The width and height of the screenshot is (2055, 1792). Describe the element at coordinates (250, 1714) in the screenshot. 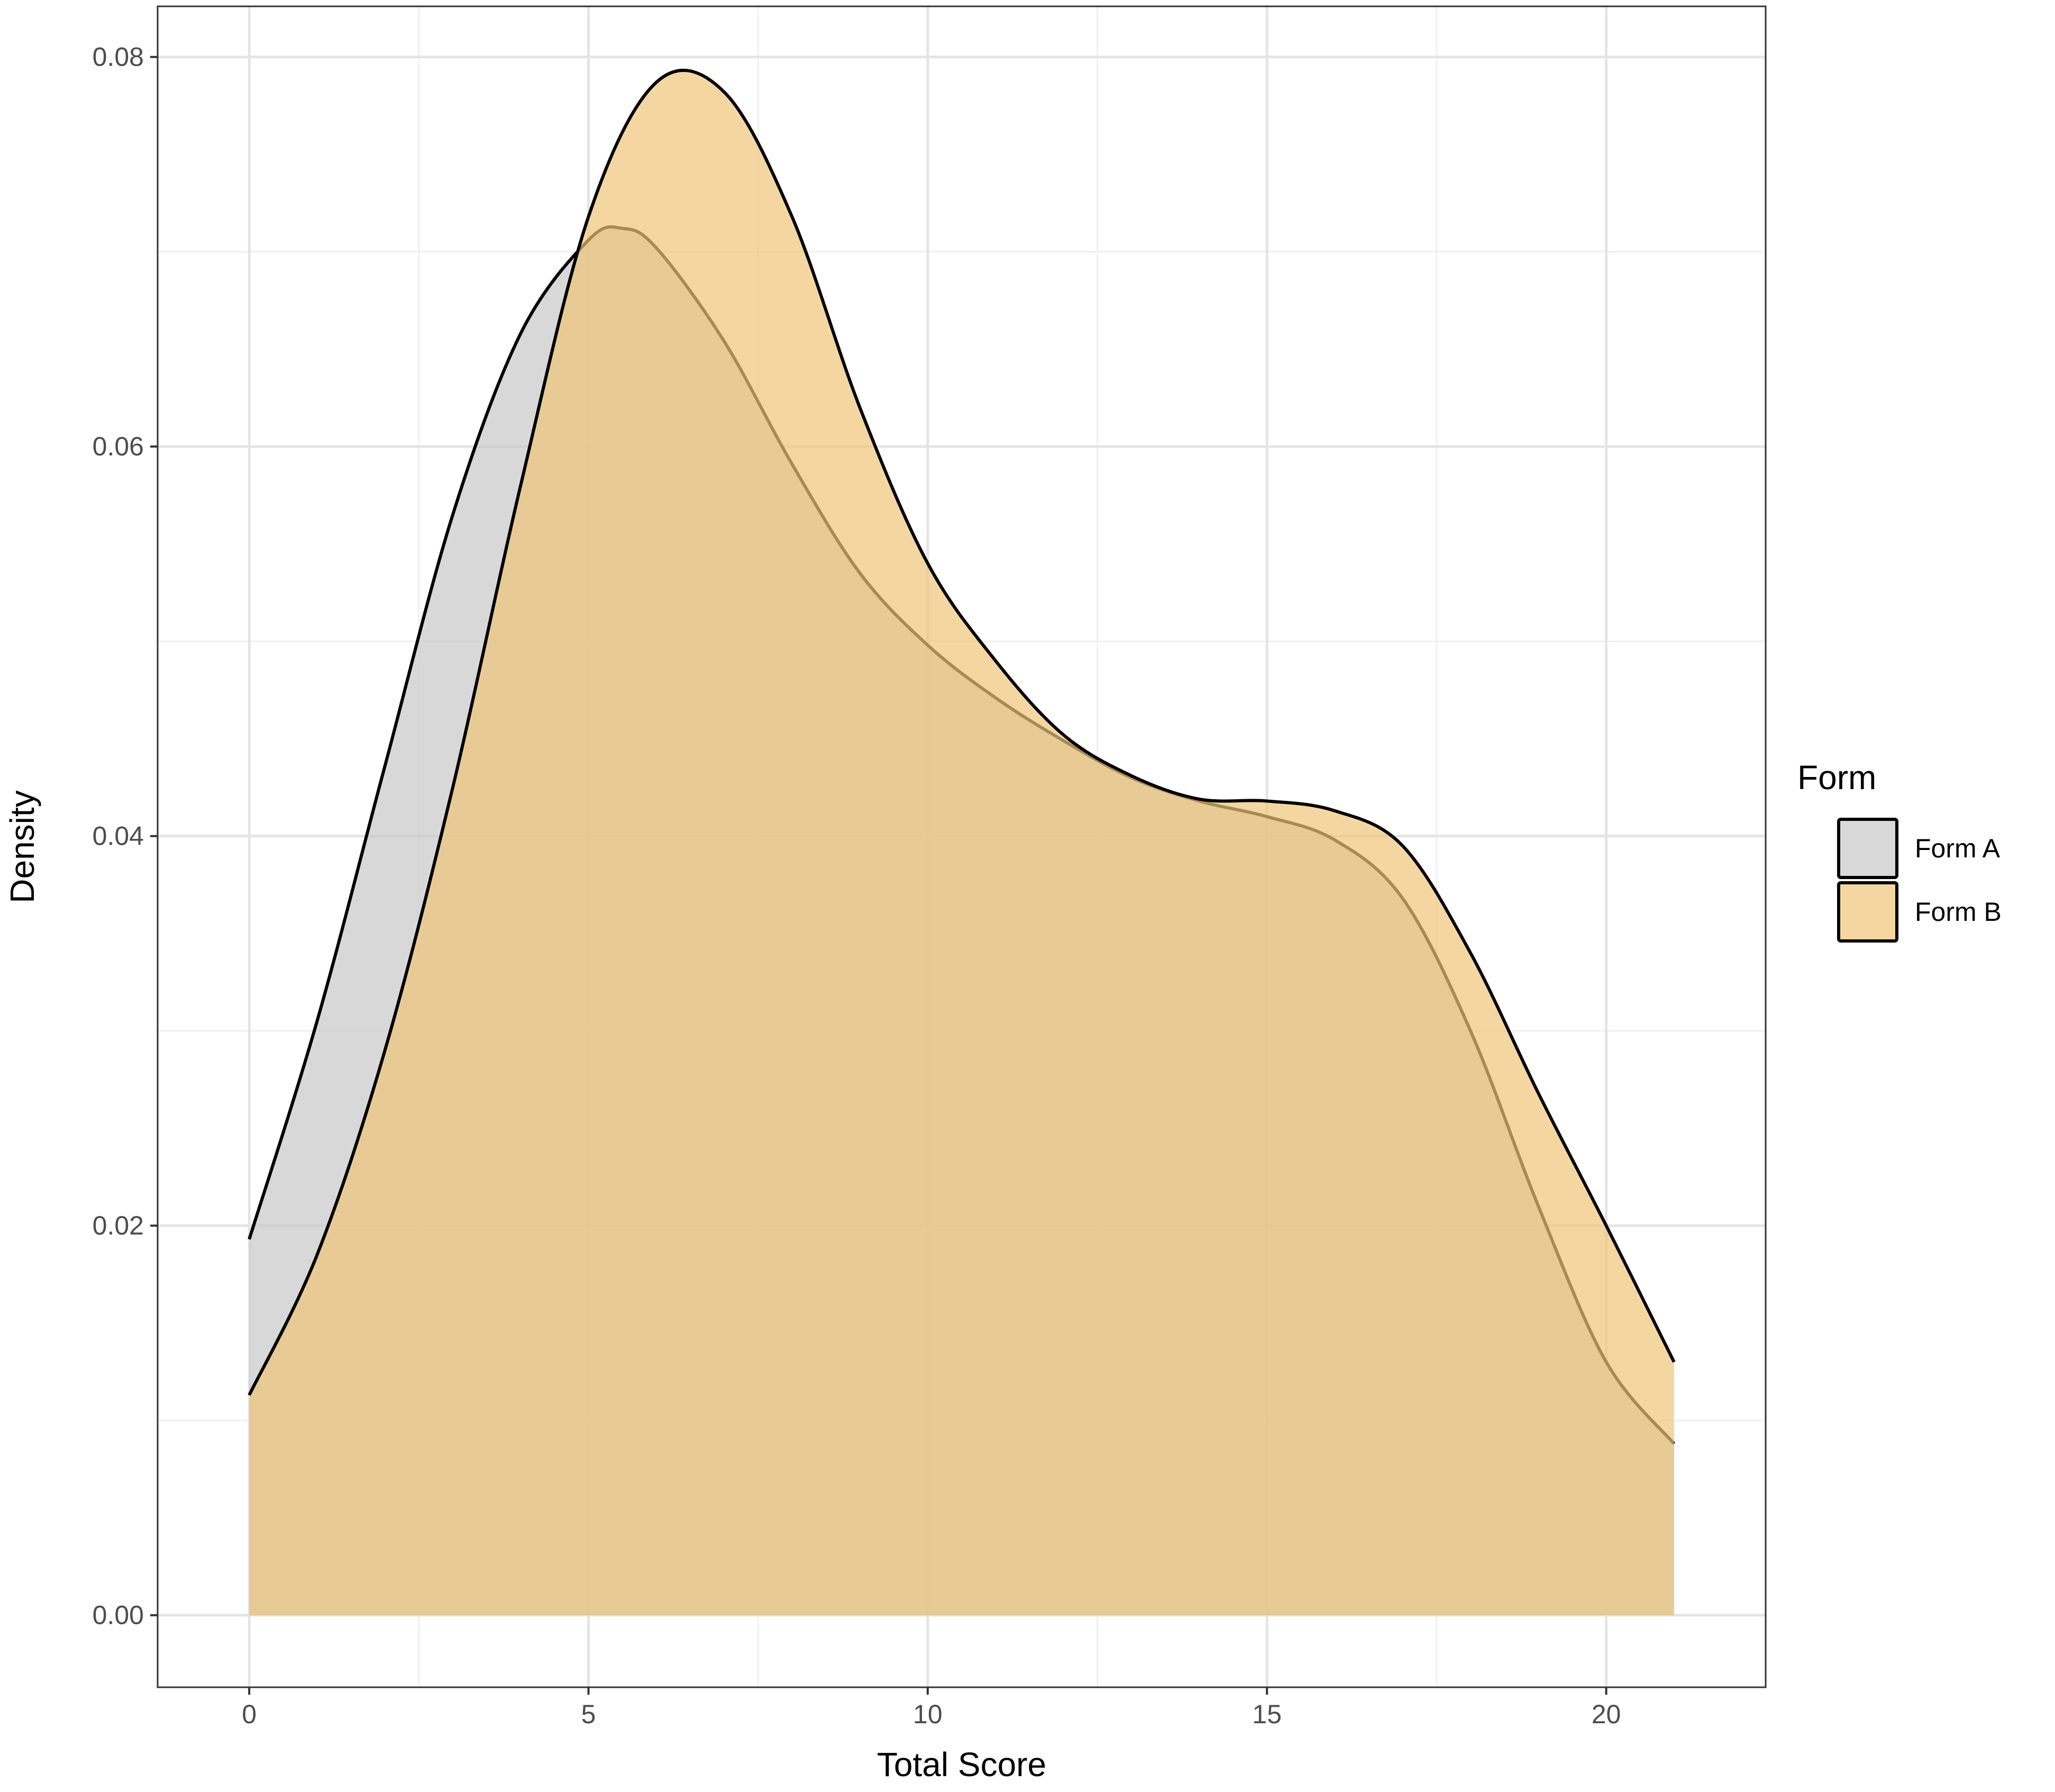

I see `x-tick-label: 0` at that location.